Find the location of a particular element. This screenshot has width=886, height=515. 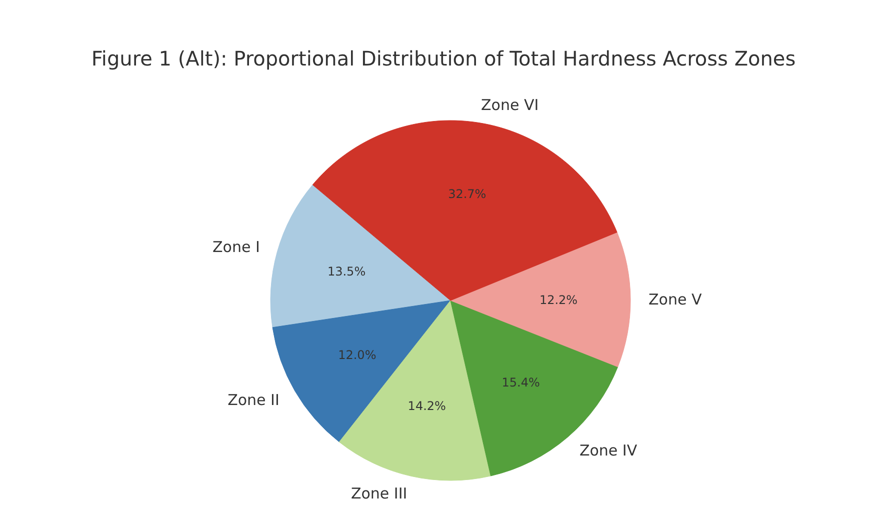

slice-label: Zone III is located at coordinates (379, 493).